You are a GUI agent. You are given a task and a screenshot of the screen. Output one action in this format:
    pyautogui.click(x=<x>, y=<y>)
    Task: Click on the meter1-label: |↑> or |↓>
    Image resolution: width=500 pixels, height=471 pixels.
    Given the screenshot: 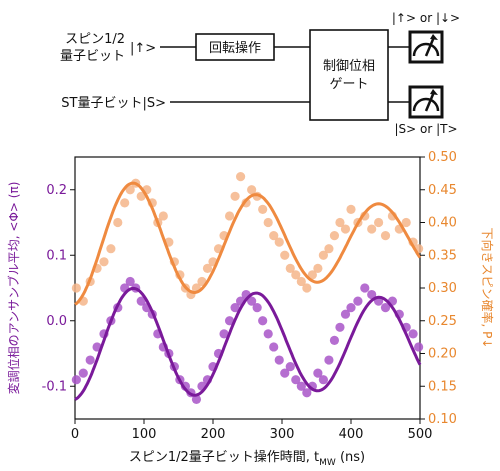 What is the action you would take?
    pyautogui.click(x=426, y=18)
    